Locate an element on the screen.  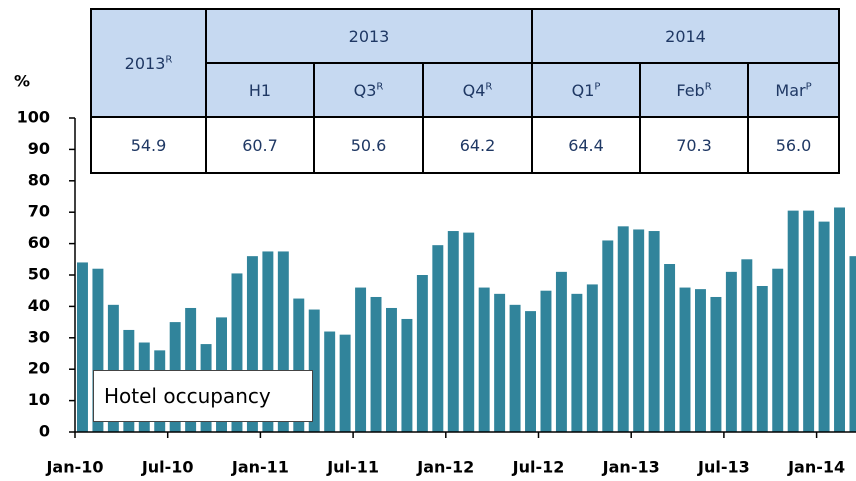
value-cell: 56.0 is located at coordinates (793, 145).